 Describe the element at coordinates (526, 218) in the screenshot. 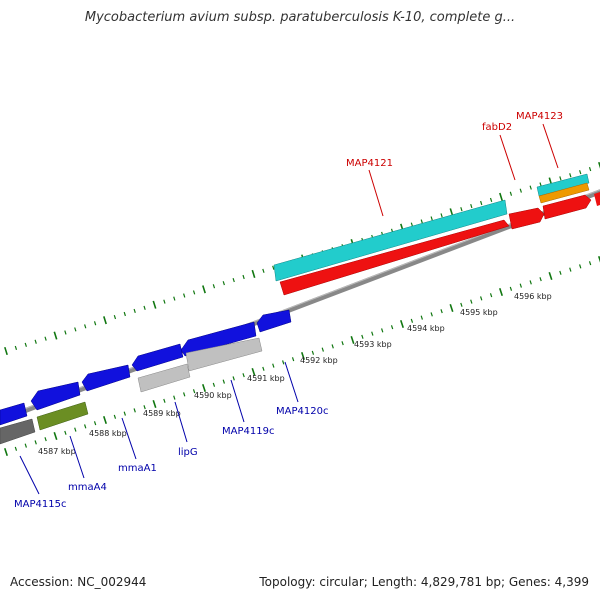

I see `gene-fabd2-forward` at that location.